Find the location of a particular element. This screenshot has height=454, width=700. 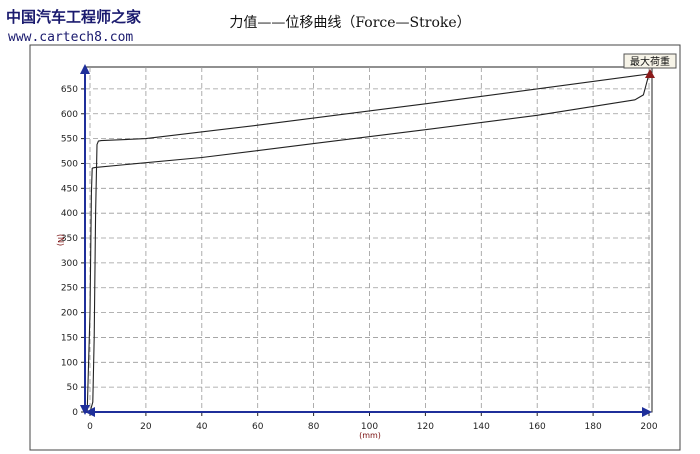

x-tick-label-8: 160 is located at coordinates (537, 427).